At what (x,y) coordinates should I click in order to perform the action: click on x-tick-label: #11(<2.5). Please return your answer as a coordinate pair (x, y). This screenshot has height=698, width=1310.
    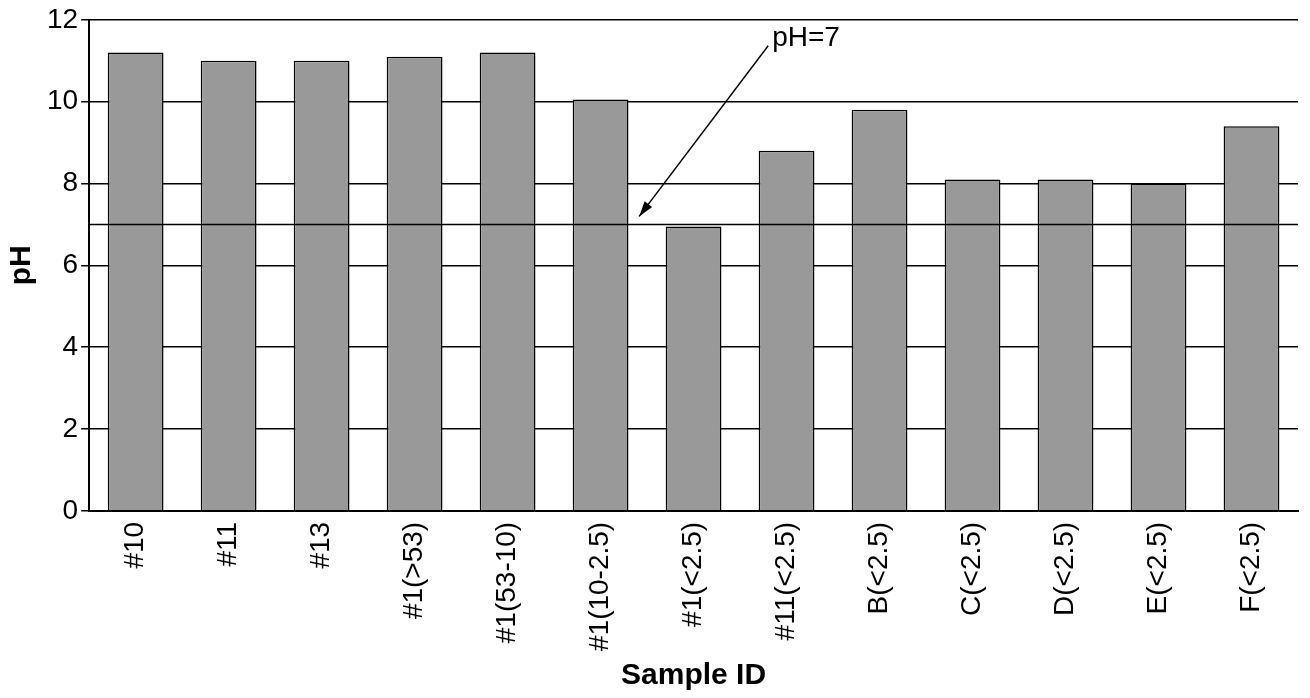
    Looking at the image, I should click on (785, 581).